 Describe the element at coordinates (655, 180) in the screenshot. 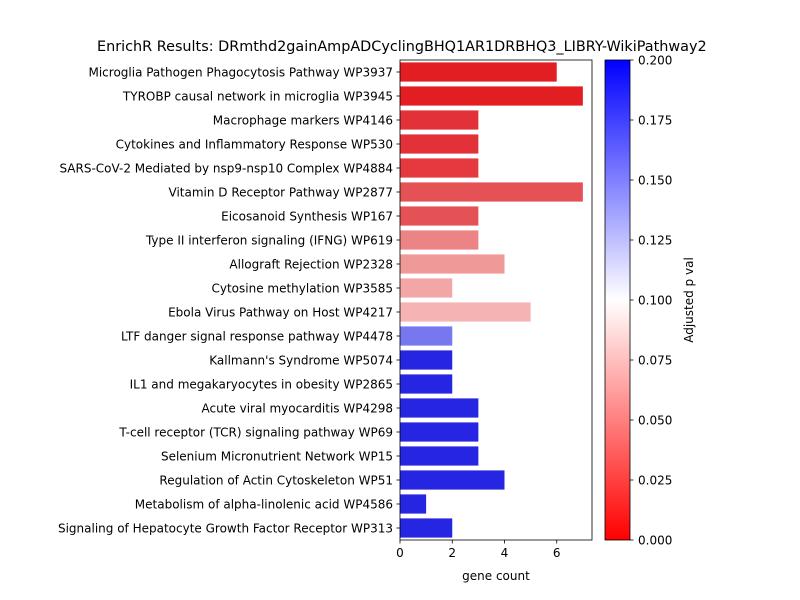

I see `colorbar-tick-label: 0.150` at that location.